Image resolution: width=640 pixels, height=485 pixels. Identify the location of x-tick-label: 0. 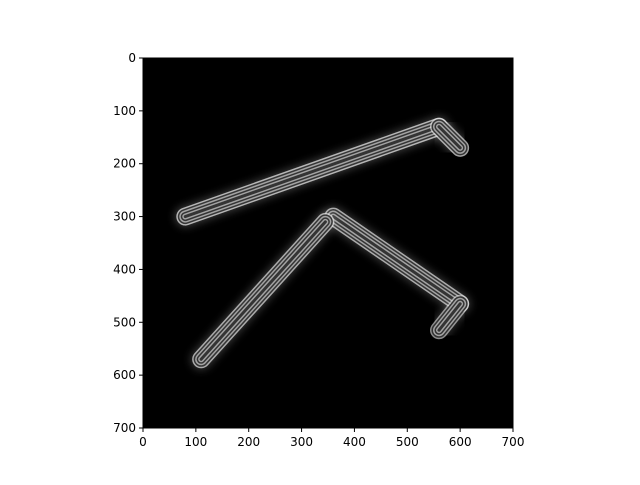
(143, 442).